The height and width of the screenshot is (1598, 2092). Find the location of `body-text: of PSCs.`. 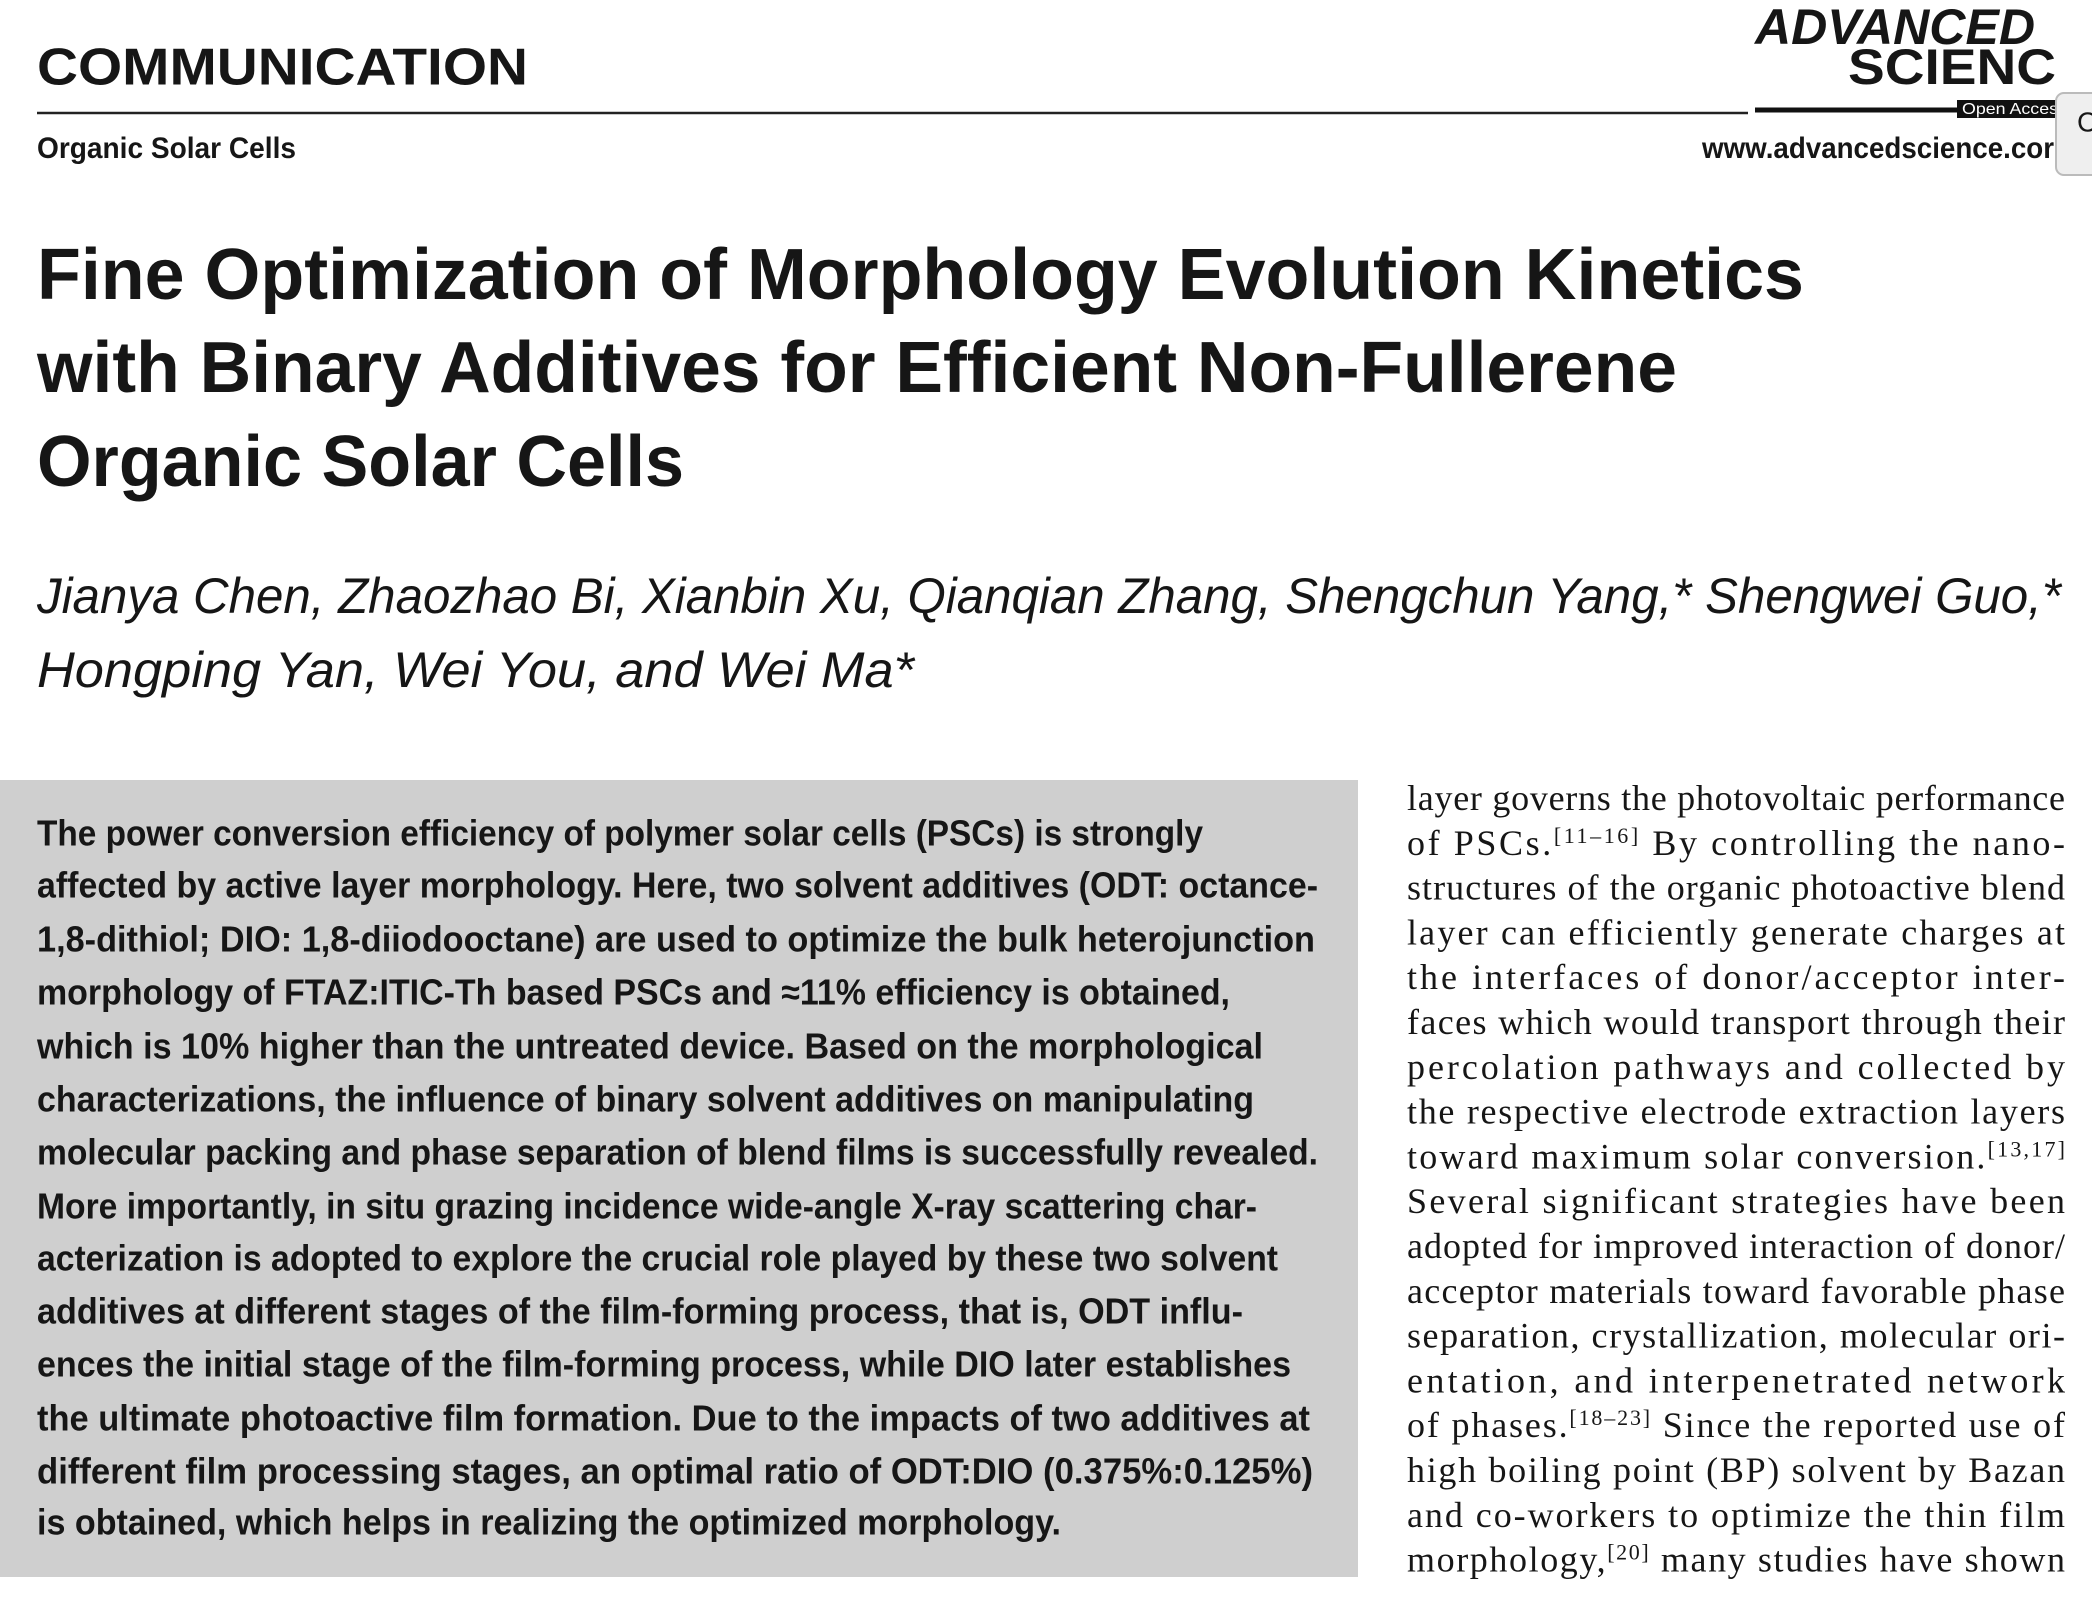

body-text: of PSCs. is located at coordinates (1479, 843).